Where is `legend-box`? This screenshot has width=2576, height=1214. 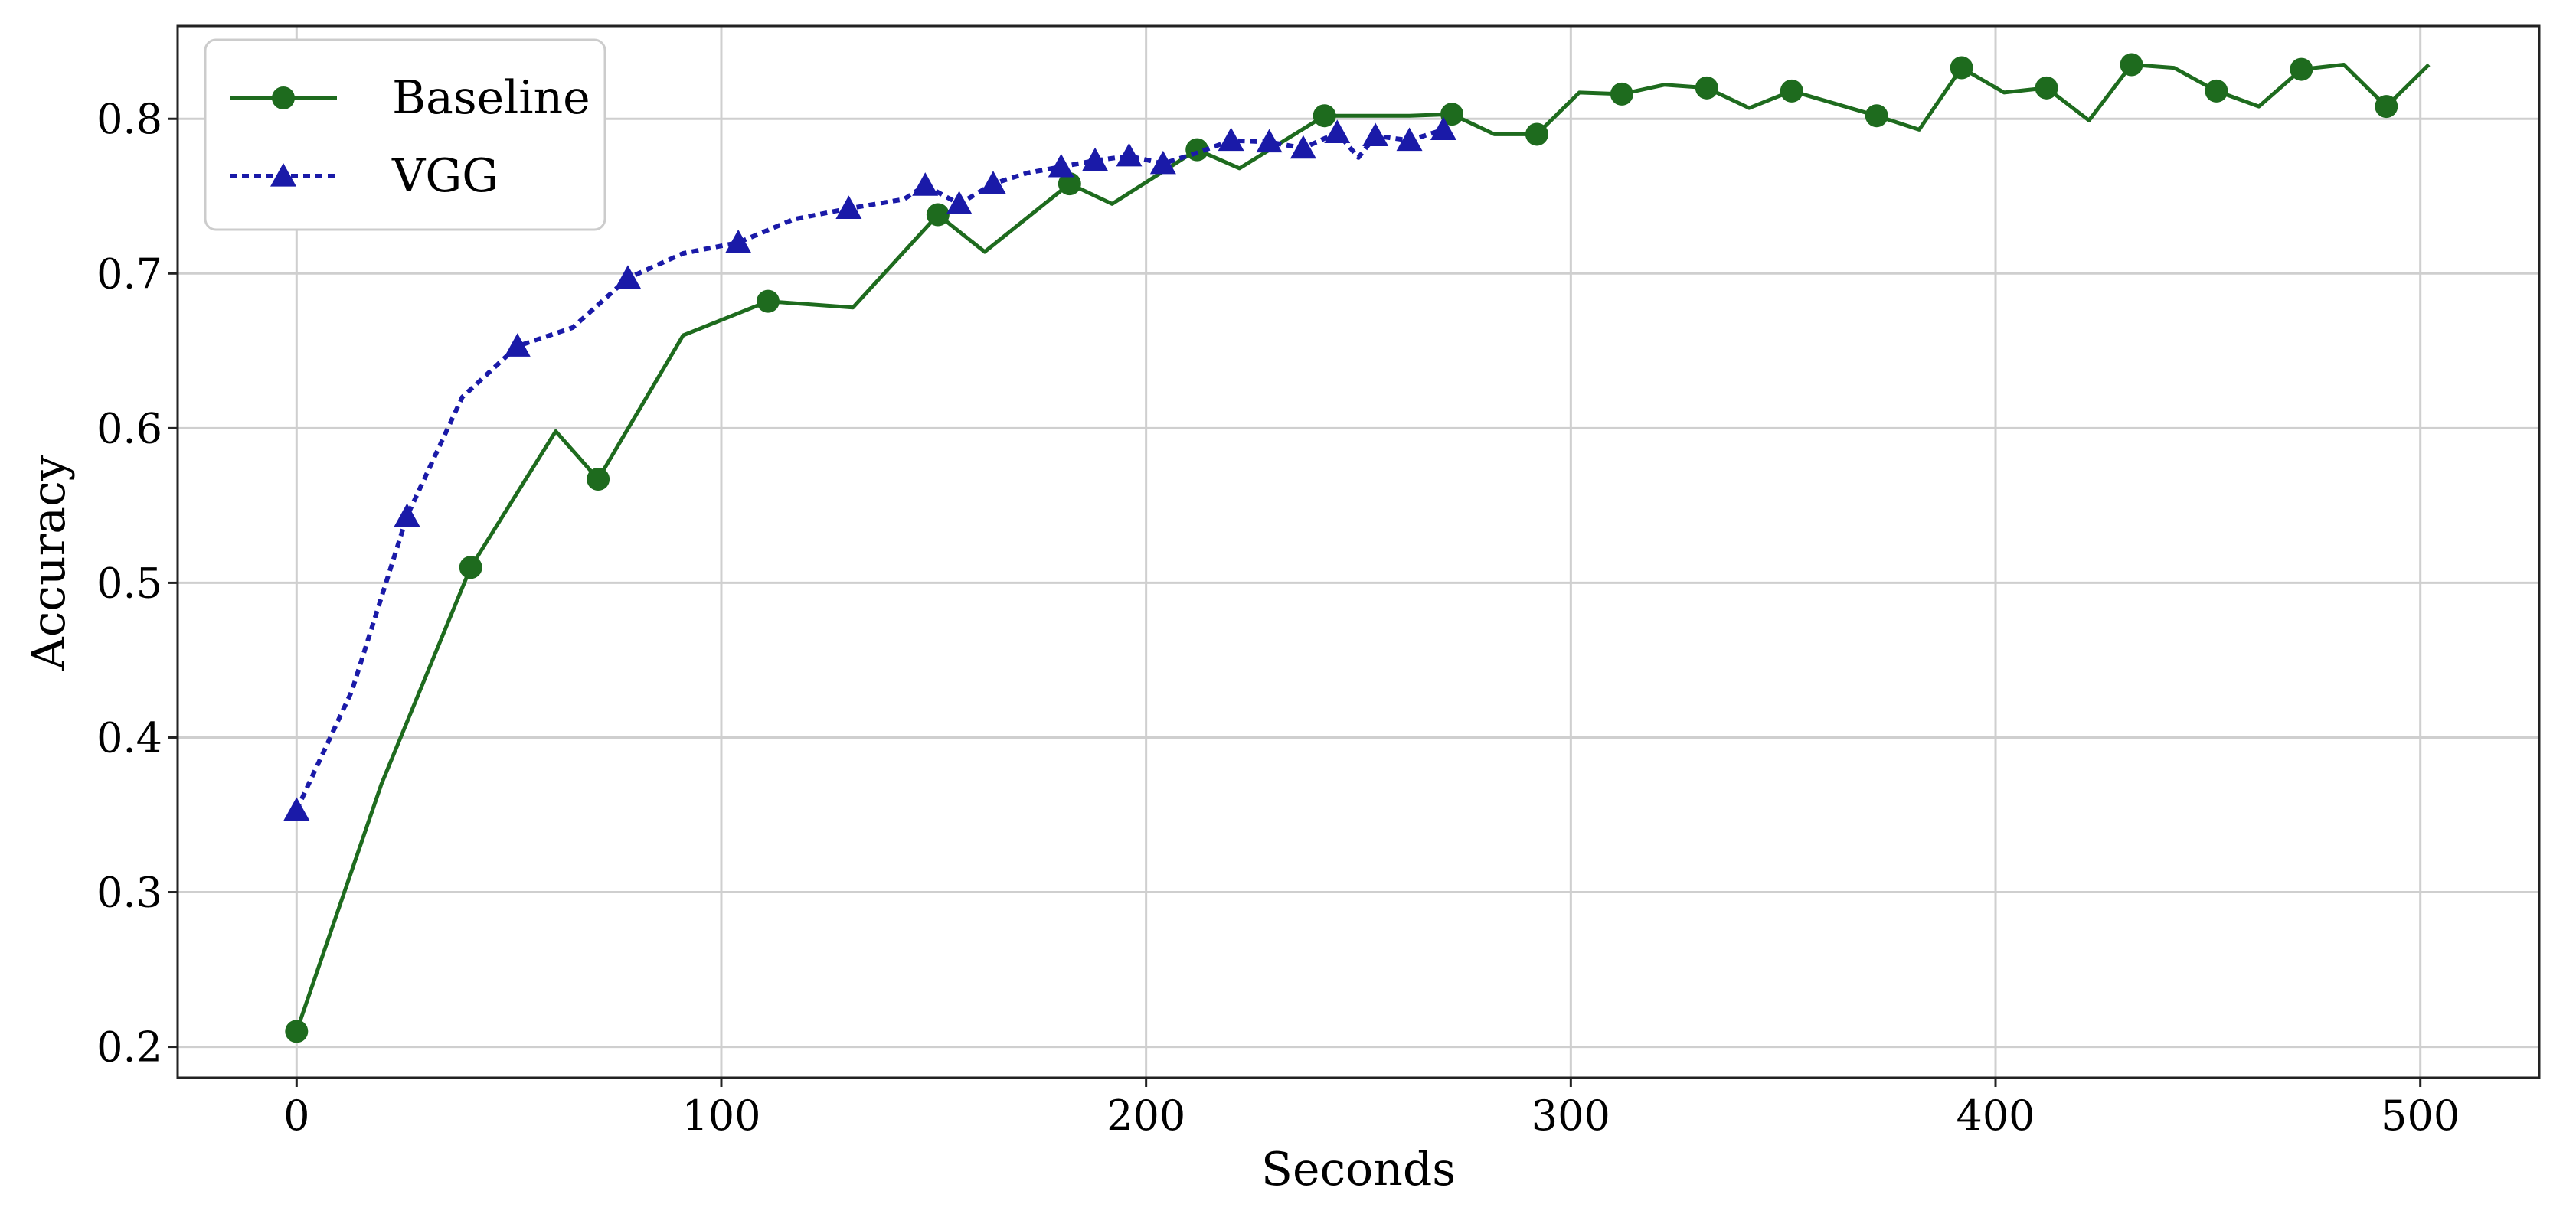 legend-box is located at coordinates (405, 134).